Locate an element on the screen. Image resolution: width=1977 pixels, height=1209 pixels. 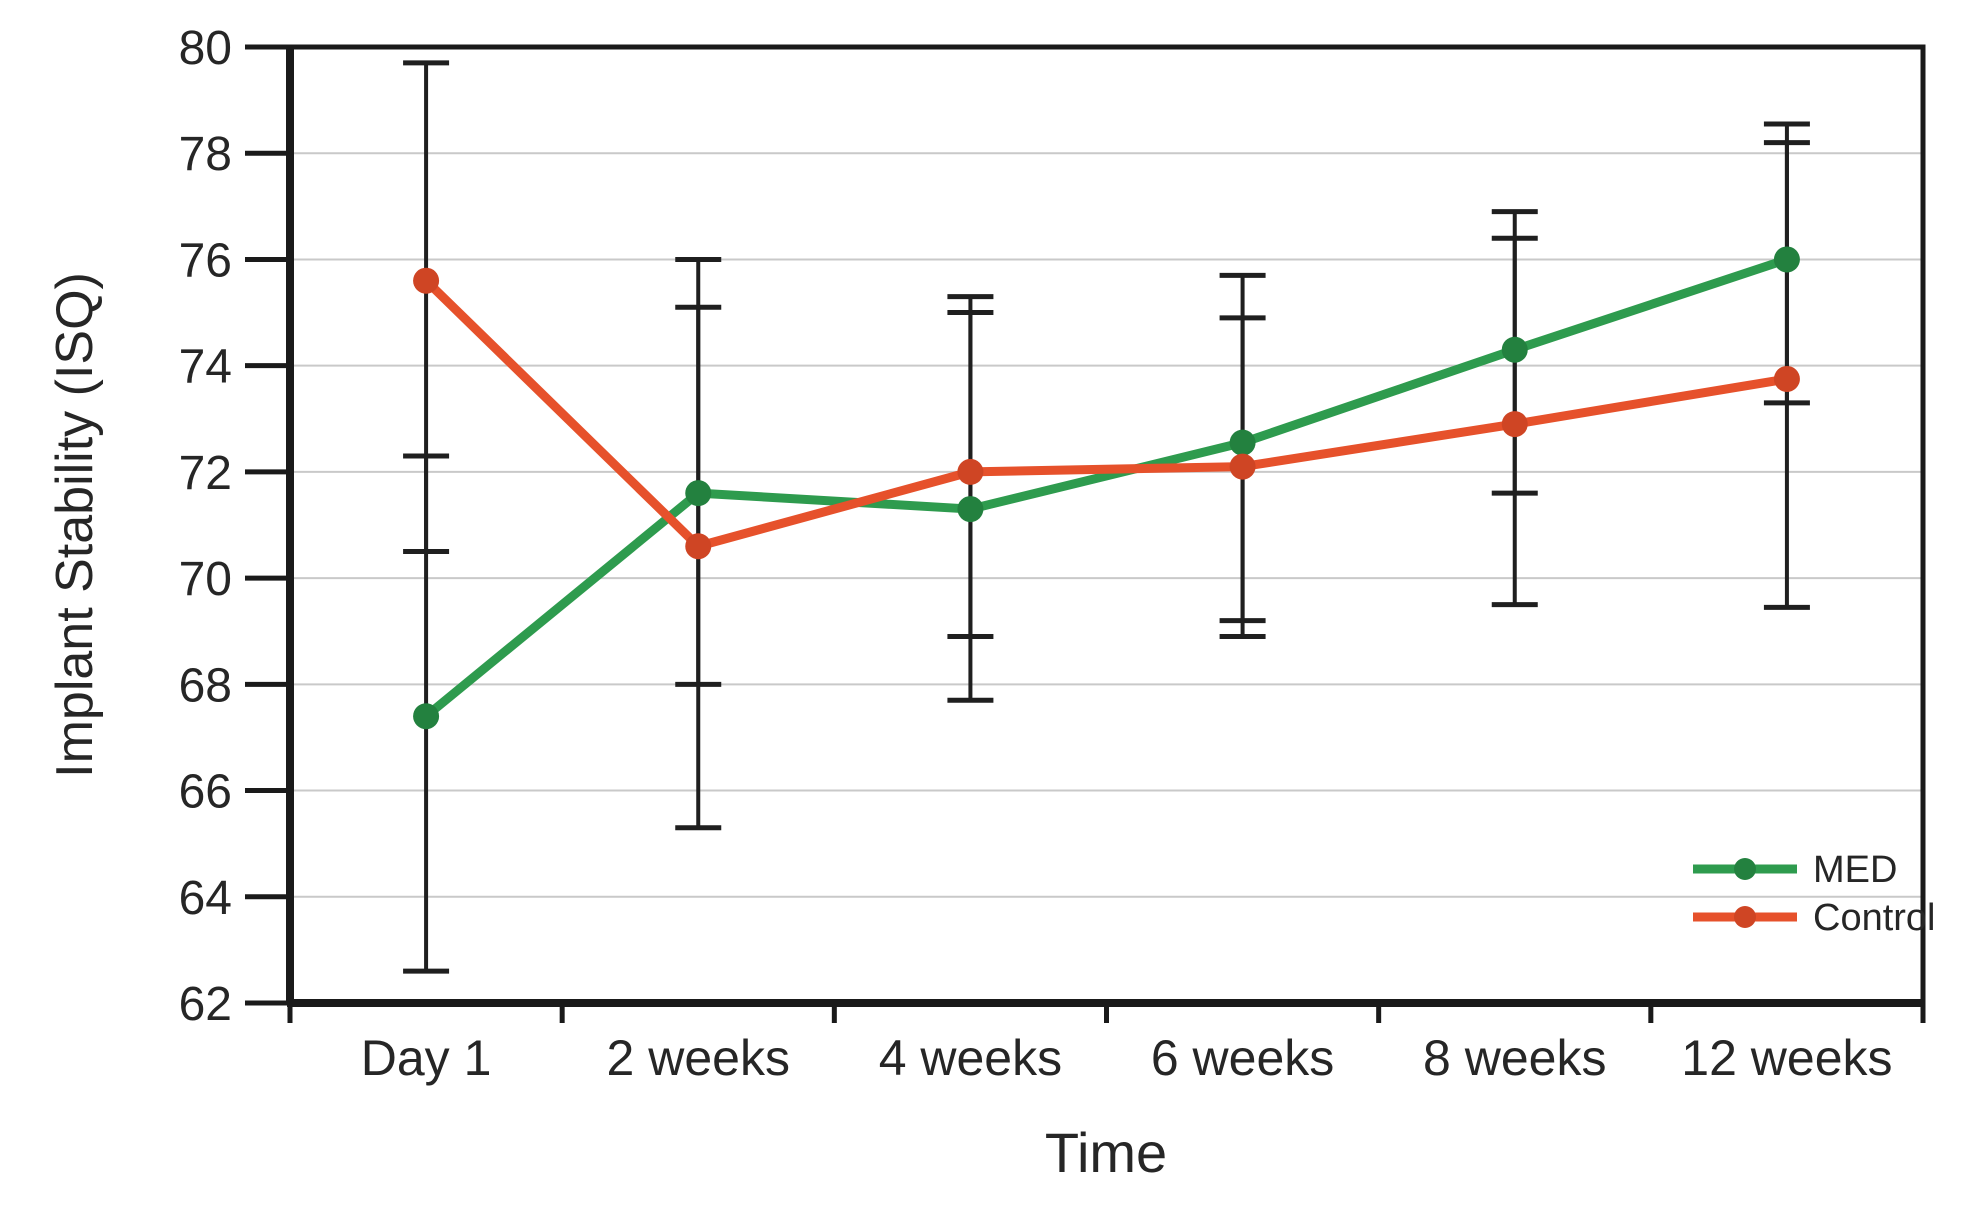
legend-item-control: Control is located at coordinates (1814, 918).